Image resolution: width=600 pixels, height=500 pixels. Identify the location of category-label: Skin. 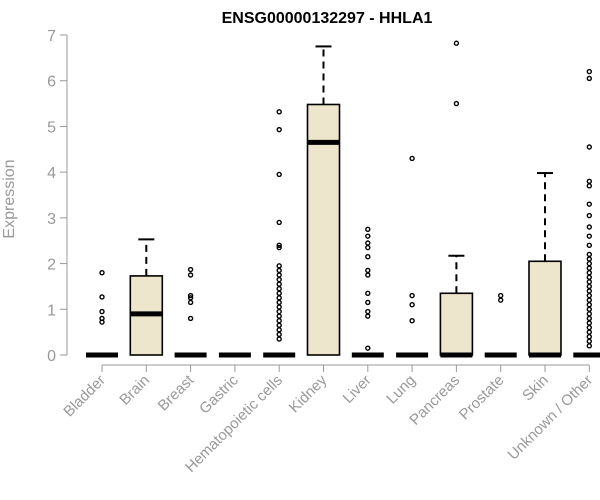
(535, 388).